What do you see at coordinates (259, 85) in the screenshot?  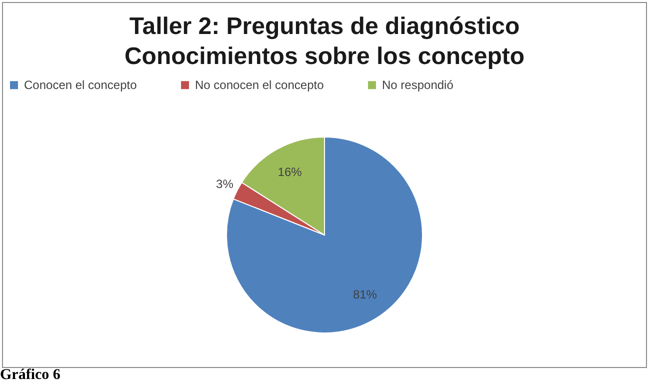 I see `legend-label: No conocen el concepto` at bounding box center [259, 85].